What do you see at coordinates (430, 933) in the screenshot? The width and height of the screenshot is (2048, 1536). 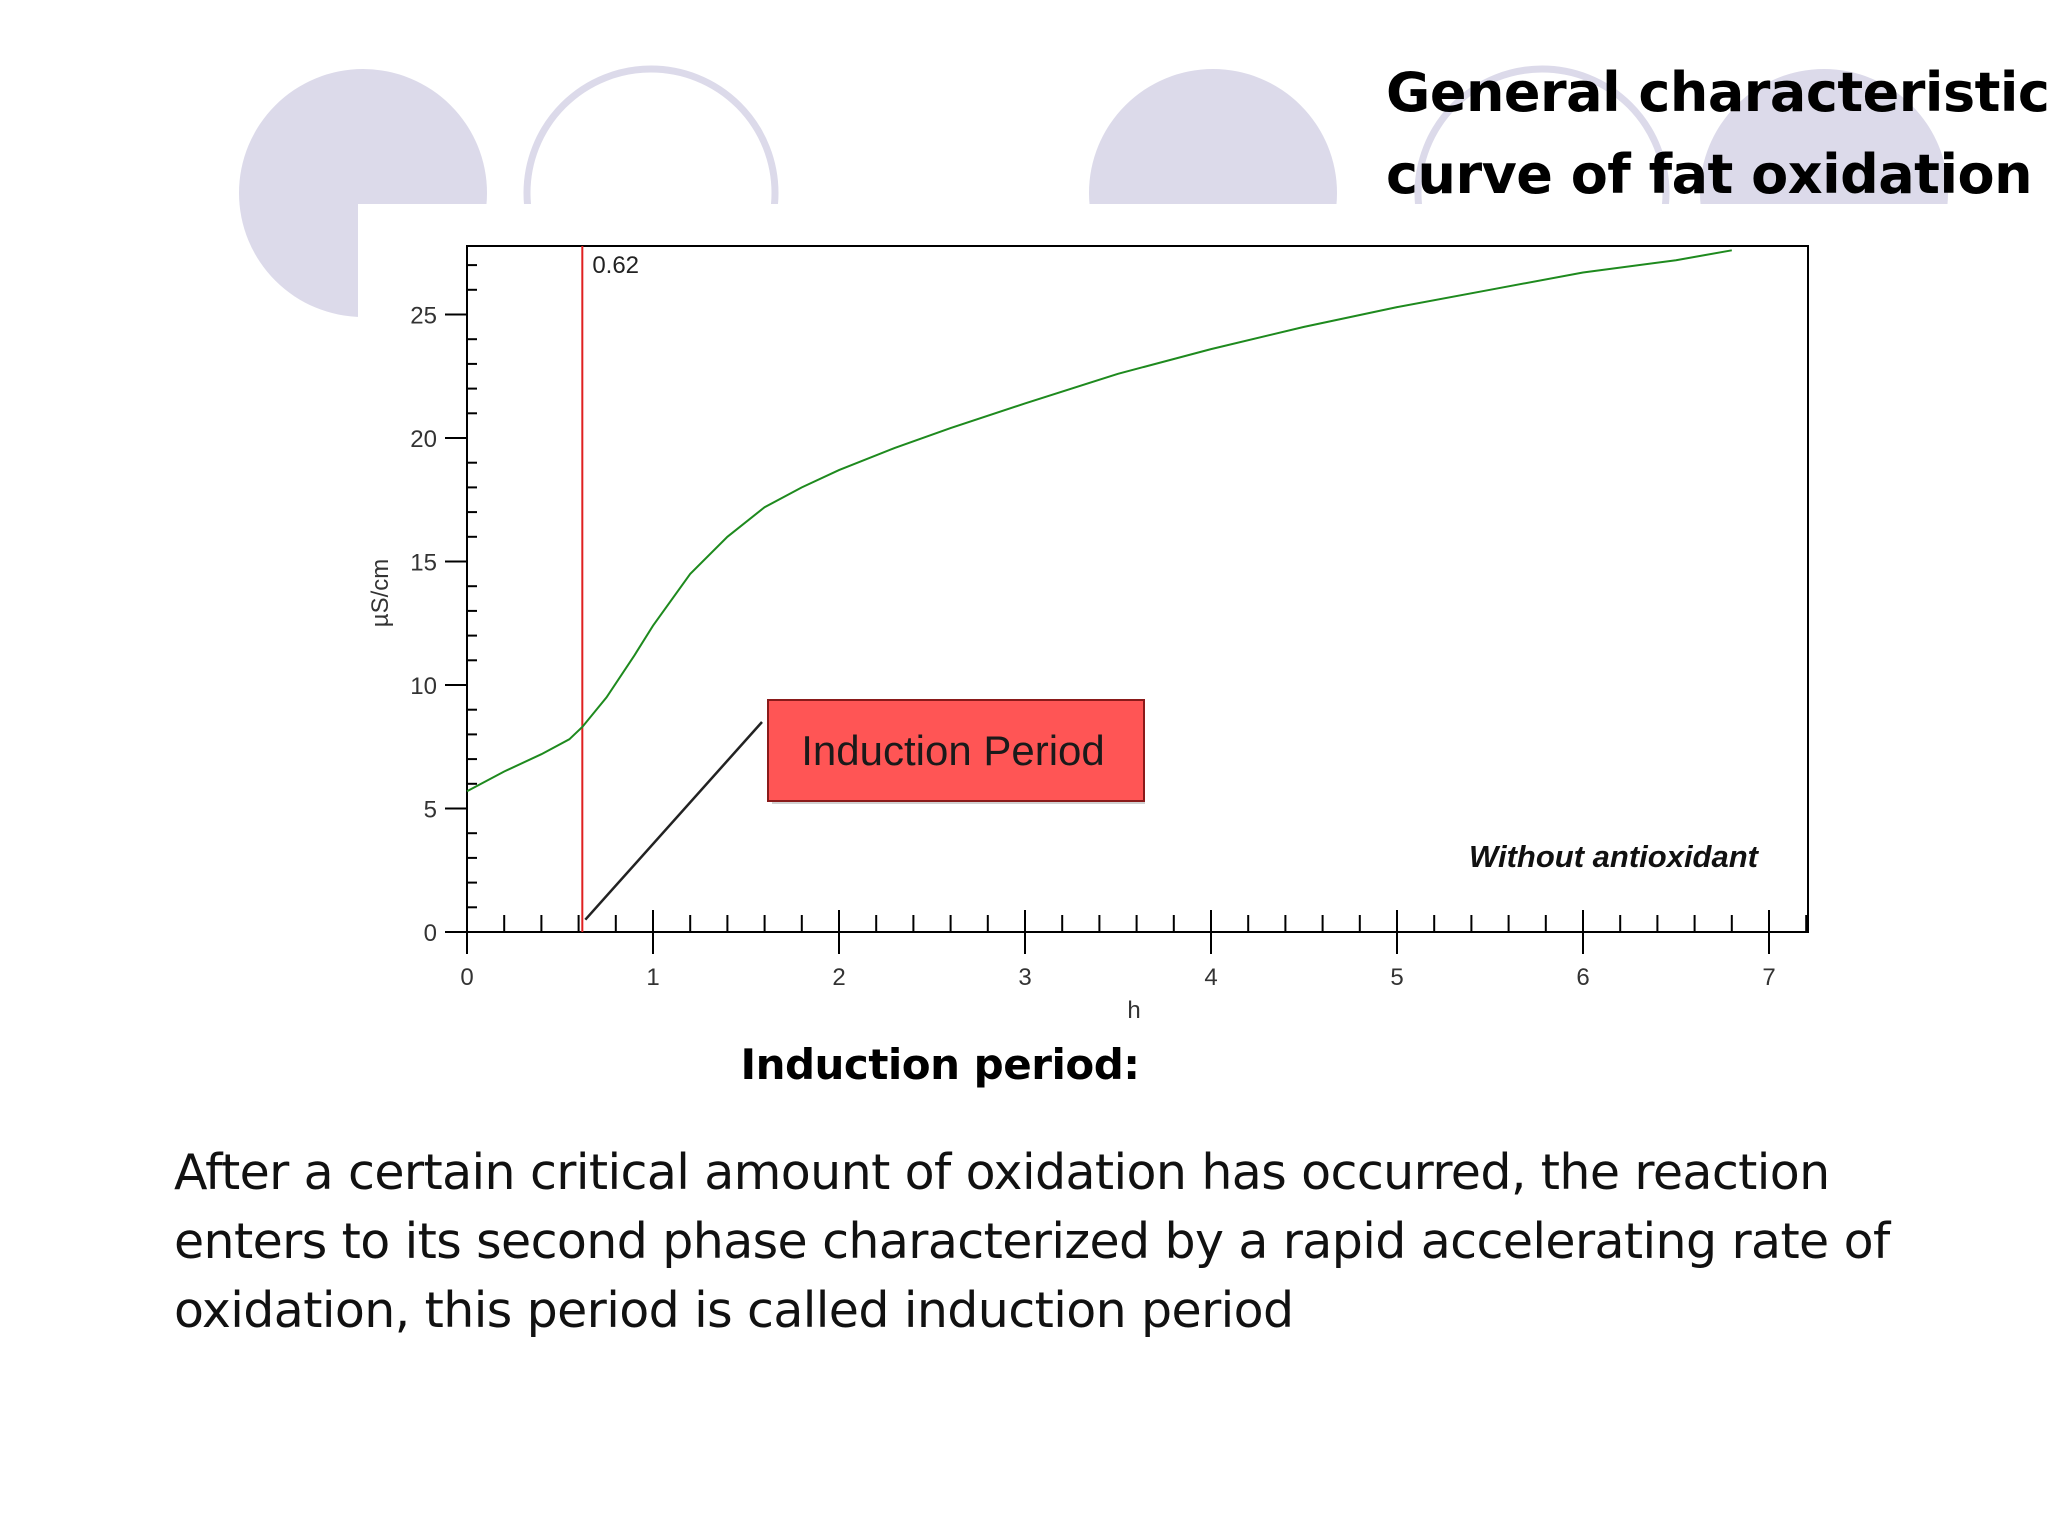 I see `y-tick-label: 0` at bounding box center [430, 933].